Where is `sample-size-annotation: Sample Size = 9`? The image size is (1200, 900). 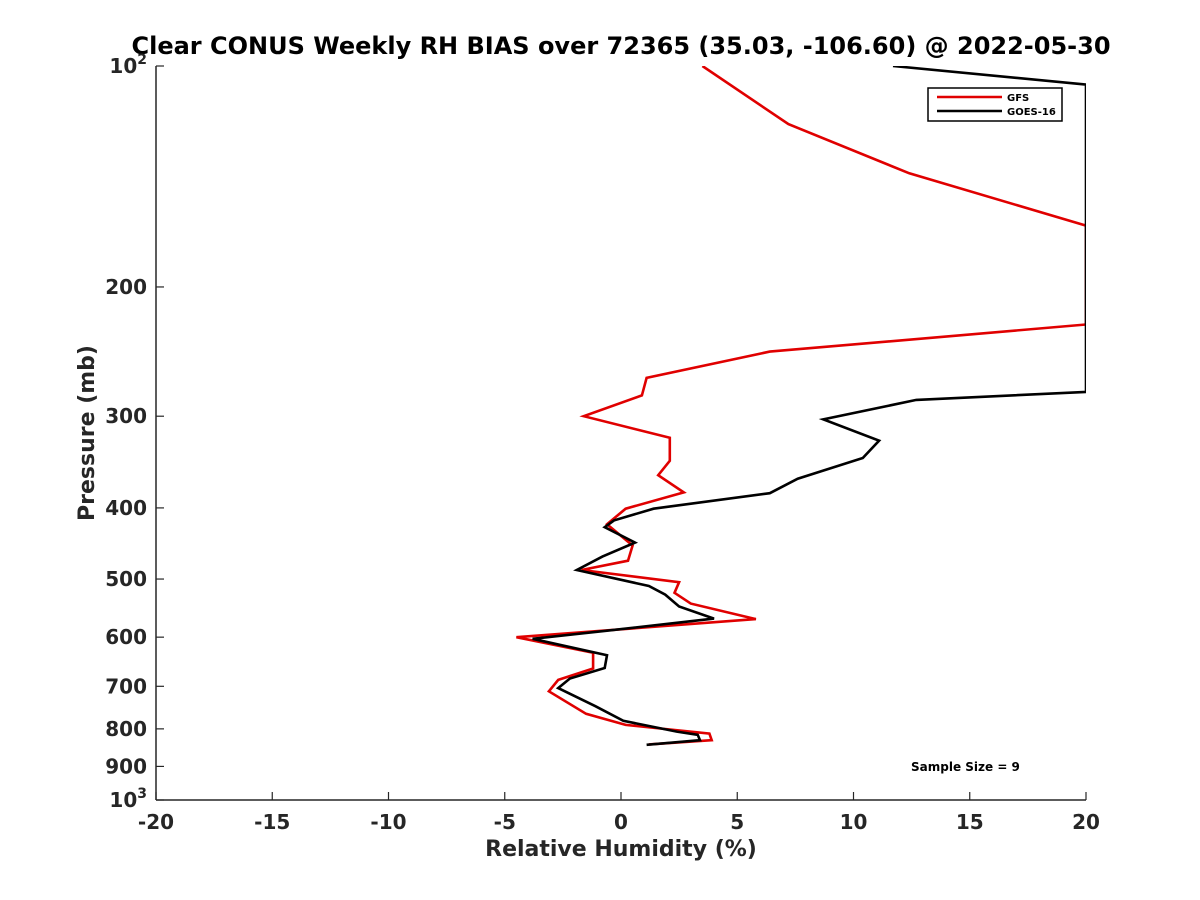
sample-size-annotation: Sample Size = 9 is located at coordinates (965, 767).